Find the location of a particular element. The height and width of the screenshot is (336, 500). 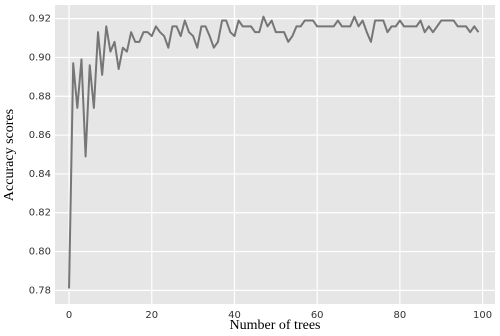

x-tick-label: 80 is located at coordinates (400, 315).